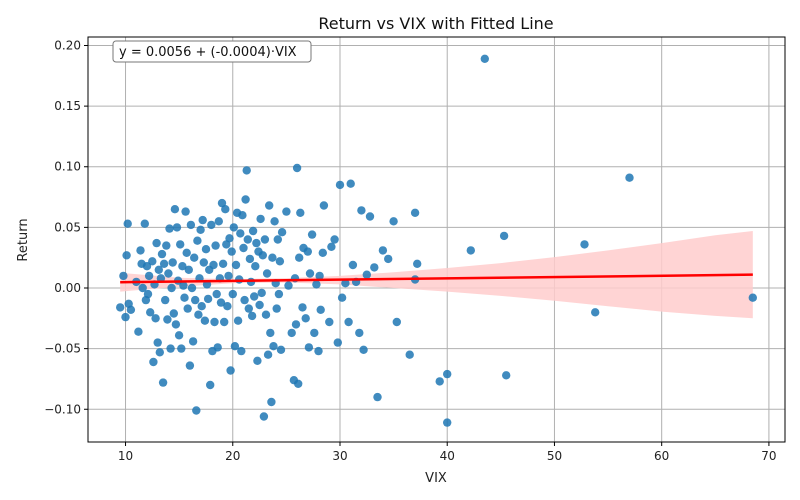 The height and width of the screenshot is (500, 800). Describe the element at coordinates (435, 23) in the screenshot. I see `chart-title: Return vs VIX with Fitted Line` at that location.